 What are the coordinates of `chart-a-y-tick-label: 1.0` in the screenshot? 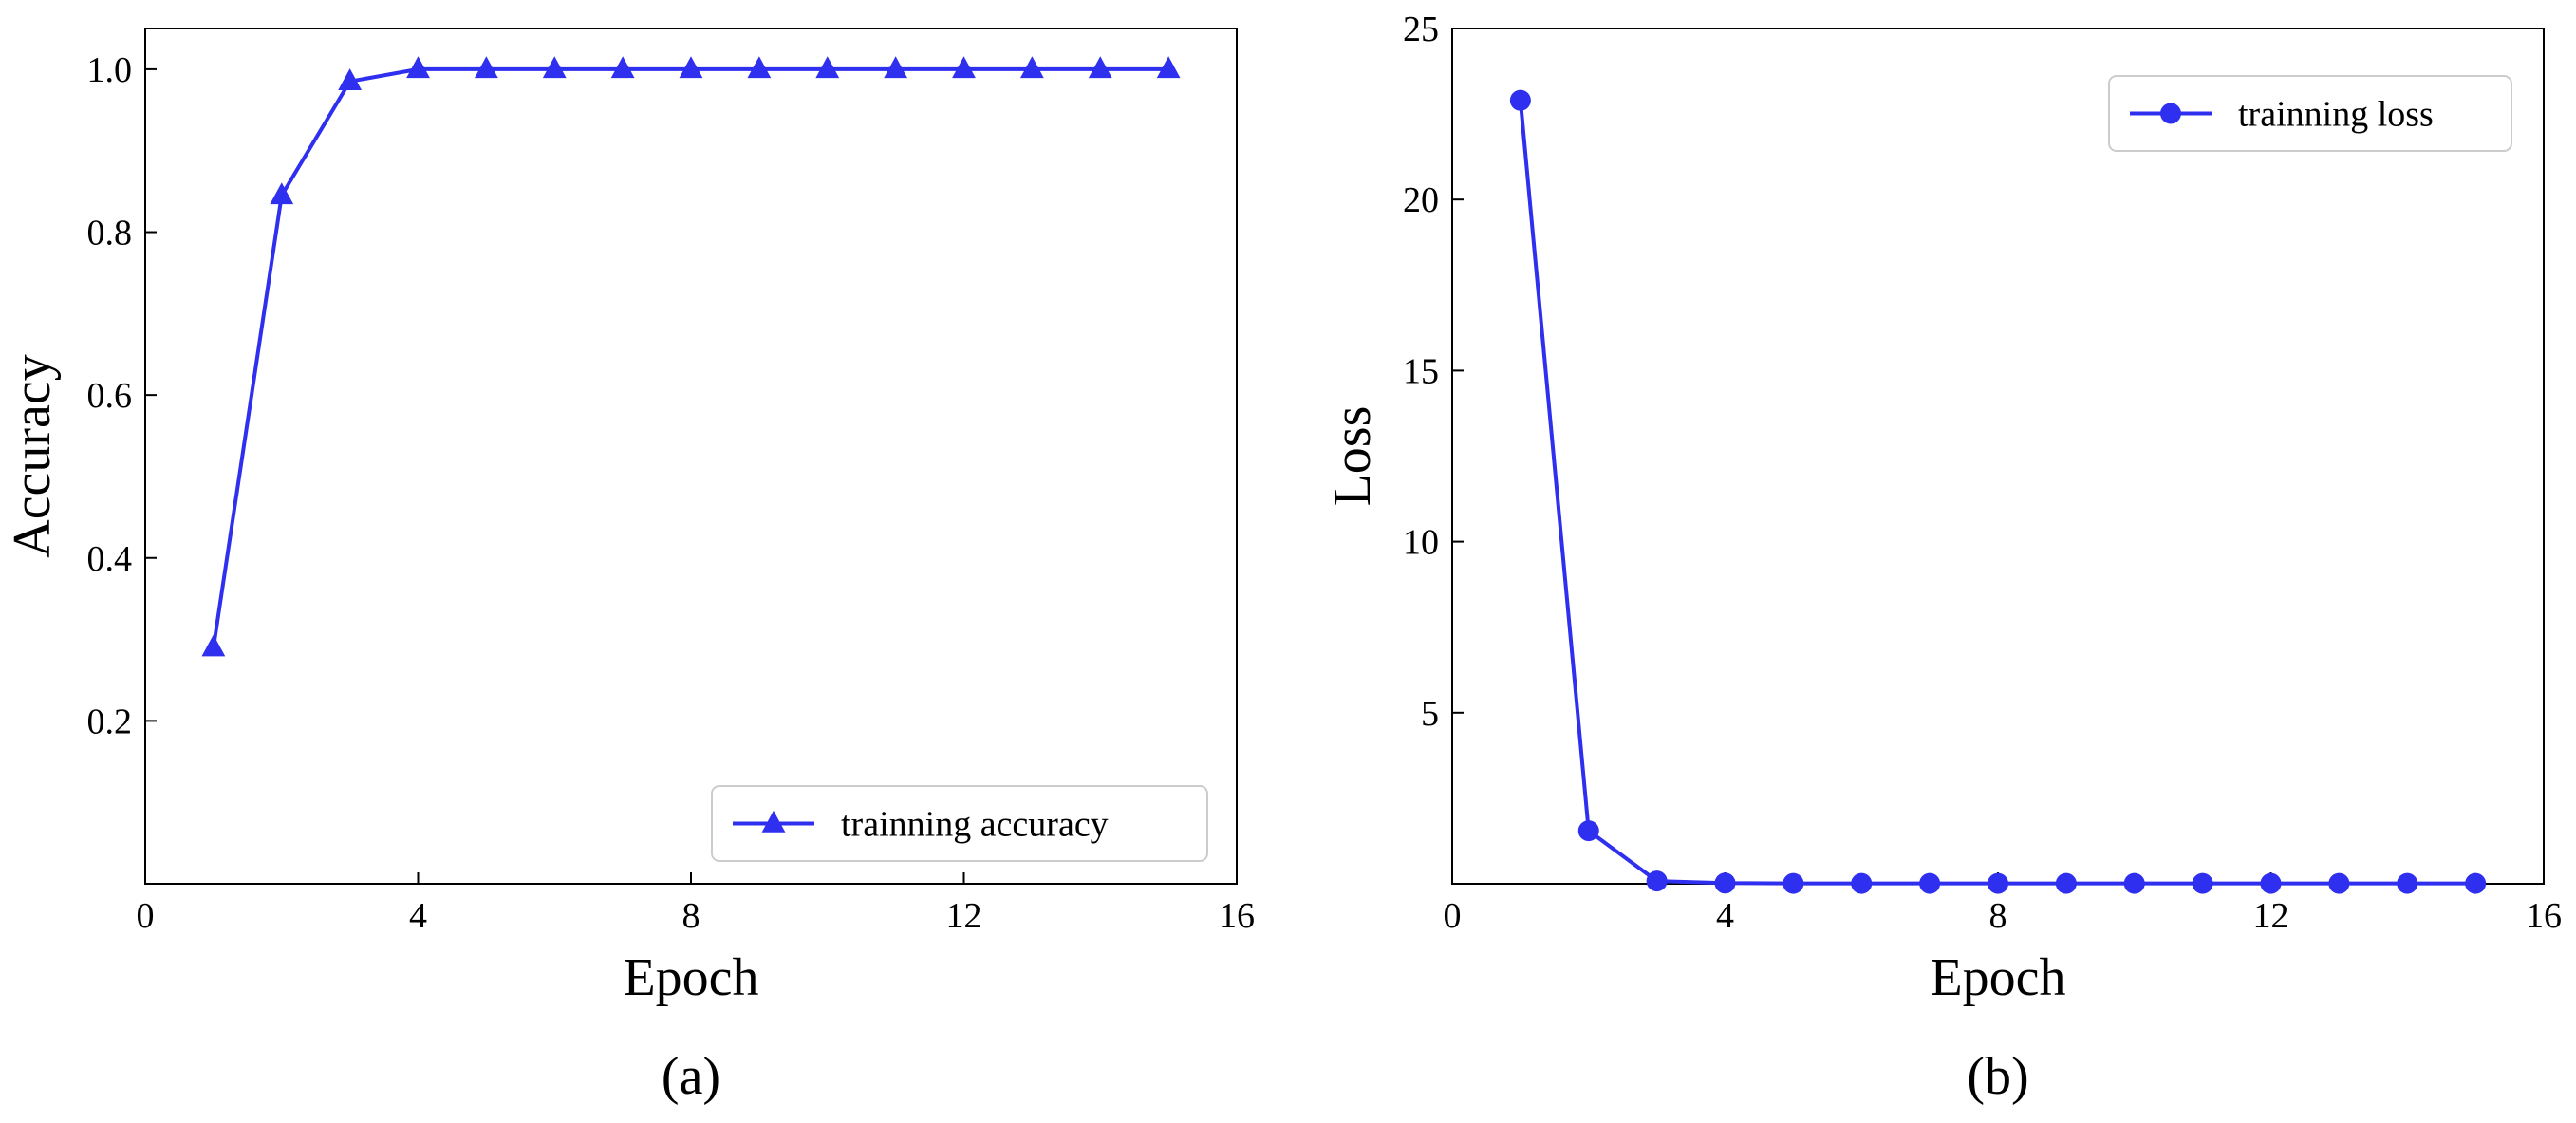 It's located at (110, 70).